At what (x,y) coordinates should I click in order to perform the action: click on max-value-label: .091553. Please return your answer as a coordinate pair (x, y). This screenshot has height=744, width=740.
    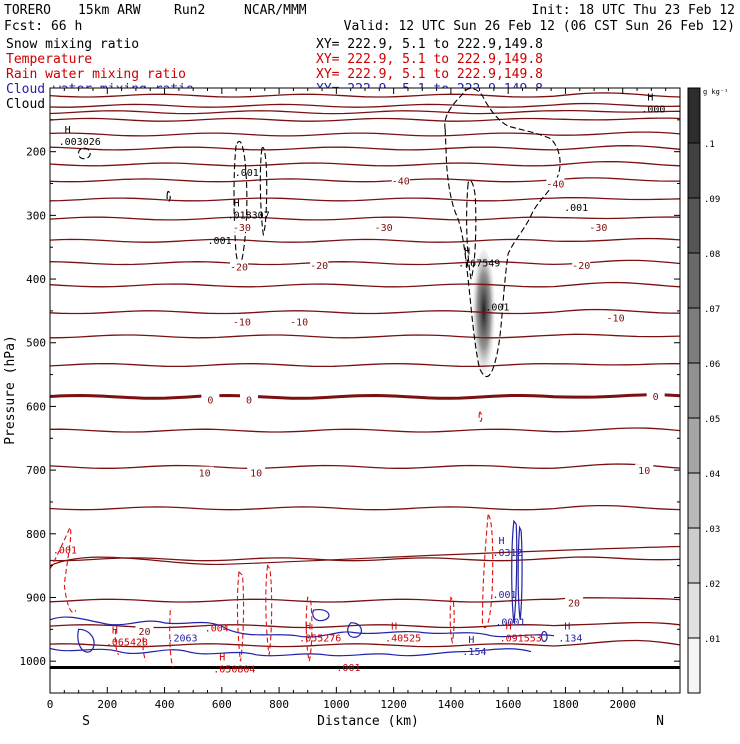
    Looking at the image, I should click on (521, 639).